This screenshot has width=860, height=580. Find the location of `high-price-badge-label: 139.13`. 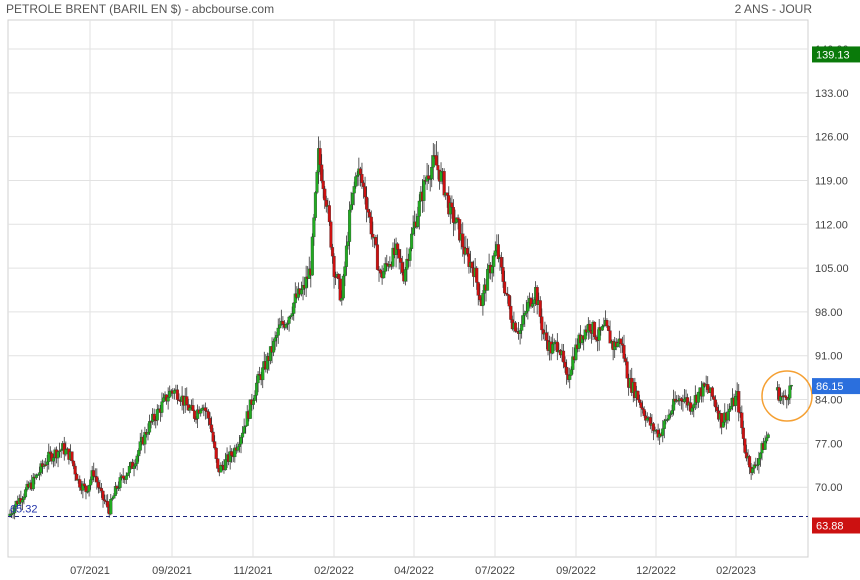

high-price-badge-label: 139.13 is located at coordinates (833, 55).